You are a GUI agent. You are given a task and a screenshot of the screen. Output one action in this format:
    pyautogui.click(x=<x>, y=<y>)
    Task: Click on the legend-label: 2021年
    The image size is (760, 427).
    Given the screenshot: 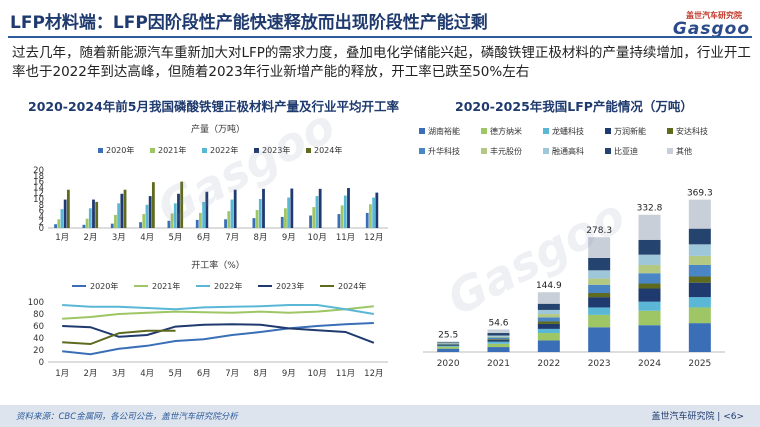 What is the action you would take?
    pyautogui.click(x=172, y=150)
    